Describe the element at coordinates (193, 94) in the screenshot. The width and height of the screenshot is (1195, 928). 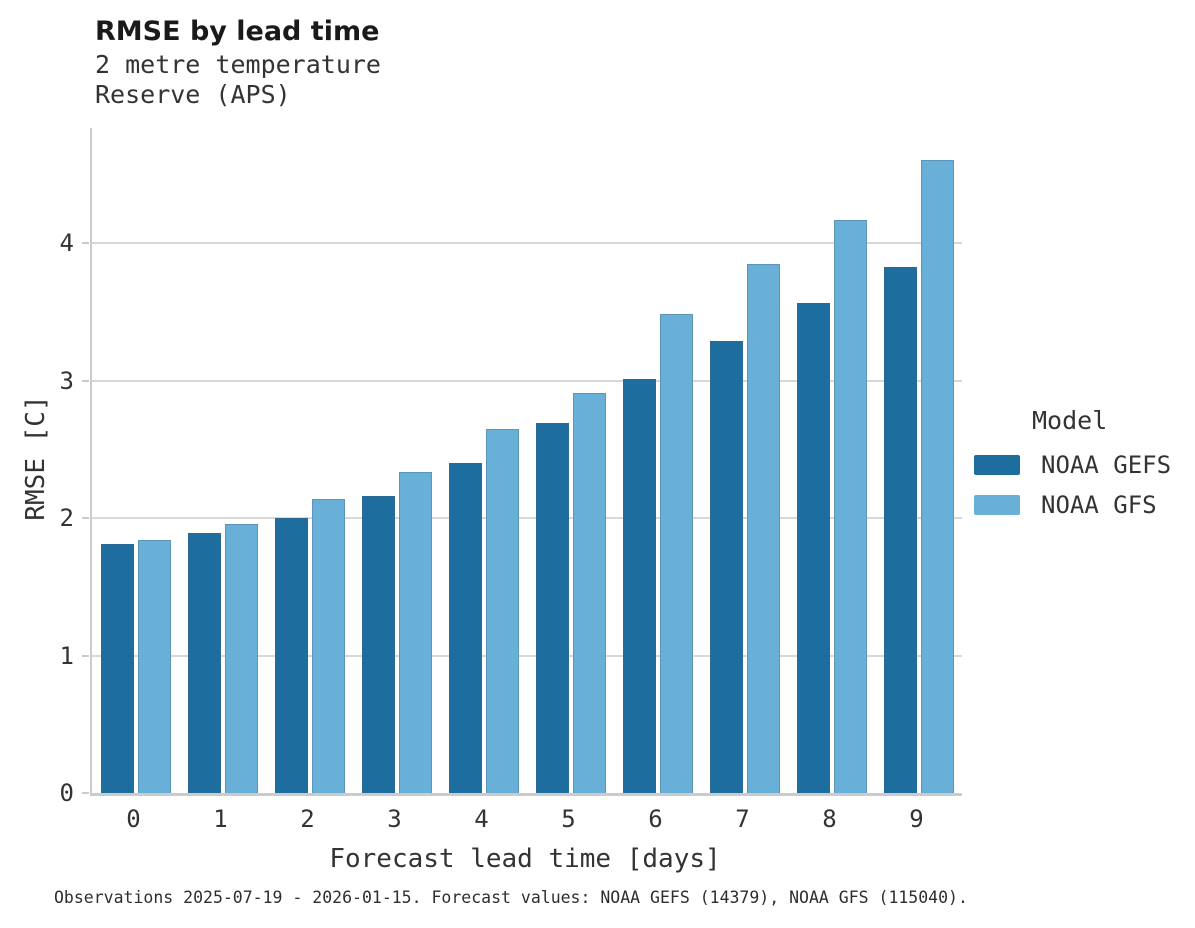
I see `chart-subtitle-region: Reserve (APS)` at that location.